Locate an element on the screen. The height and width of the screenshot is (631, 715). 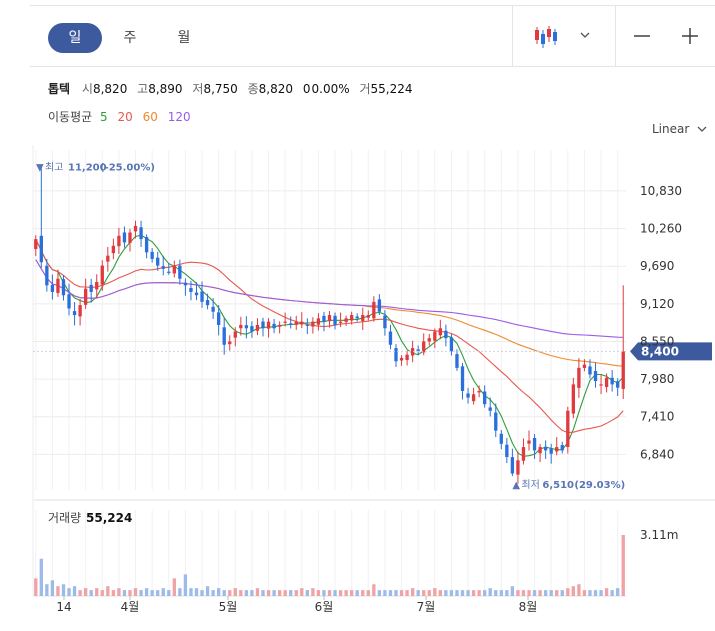
chart-type-button is located at coordinates (560, 37).